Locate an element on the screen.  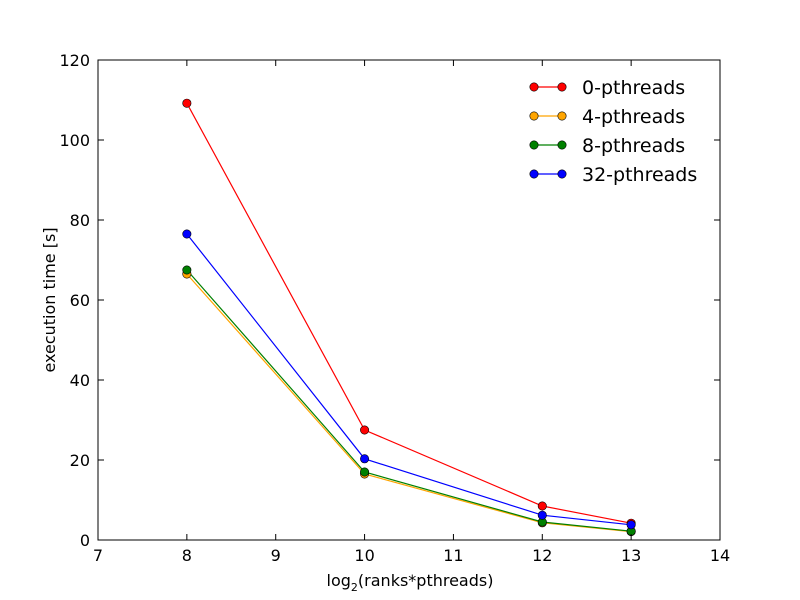
y-tick-label: 80 is located at coordinates (80, 220).